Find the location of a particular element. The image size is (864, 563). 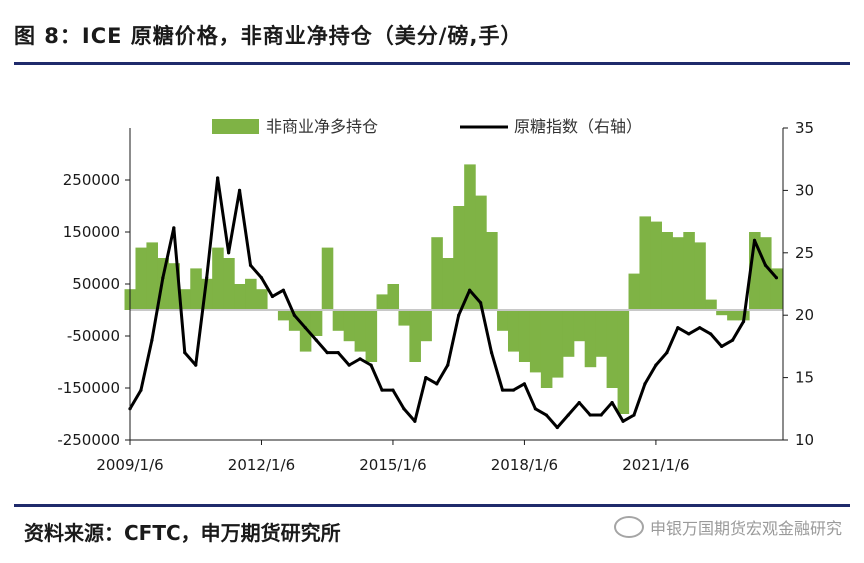

left-tick-label: 150000 is located at coordinates (91, 232).